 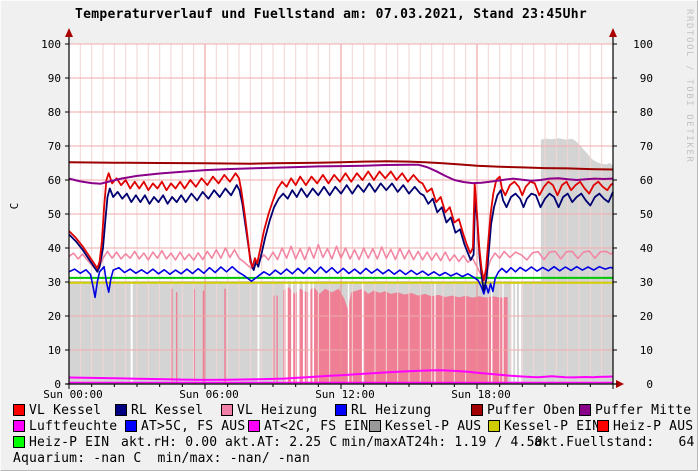 I want to click on series-puffer-oben, so click(x=341, y=165).